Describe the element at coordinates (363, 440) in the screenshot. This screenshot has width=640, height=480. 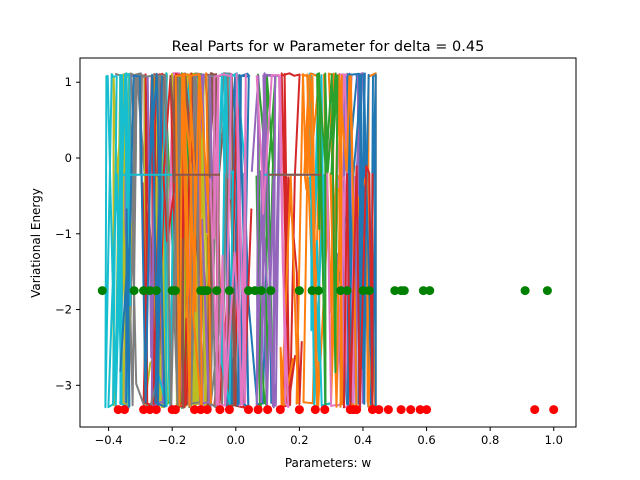
I see `x-tick-label: 0.4` at that location.